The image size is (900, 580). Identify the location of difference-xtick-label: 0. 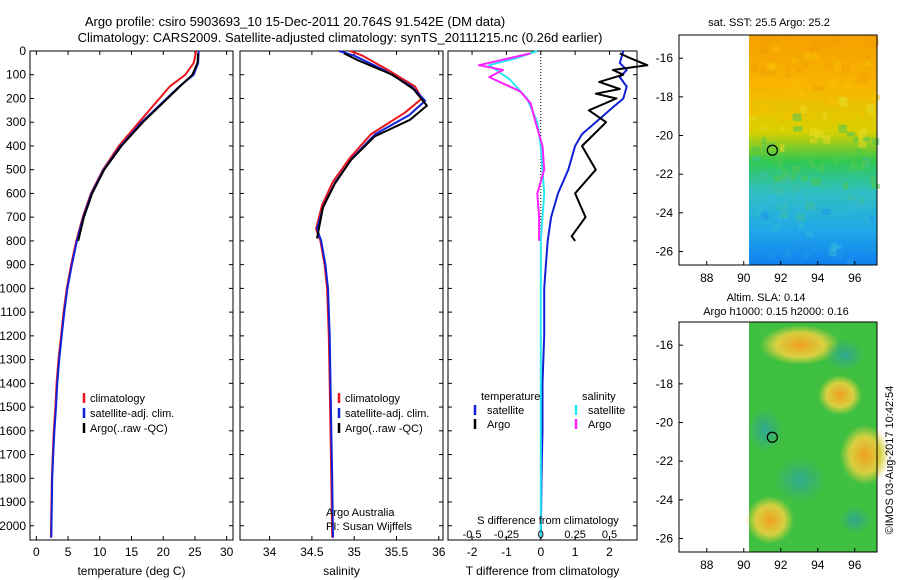
(540, 552).